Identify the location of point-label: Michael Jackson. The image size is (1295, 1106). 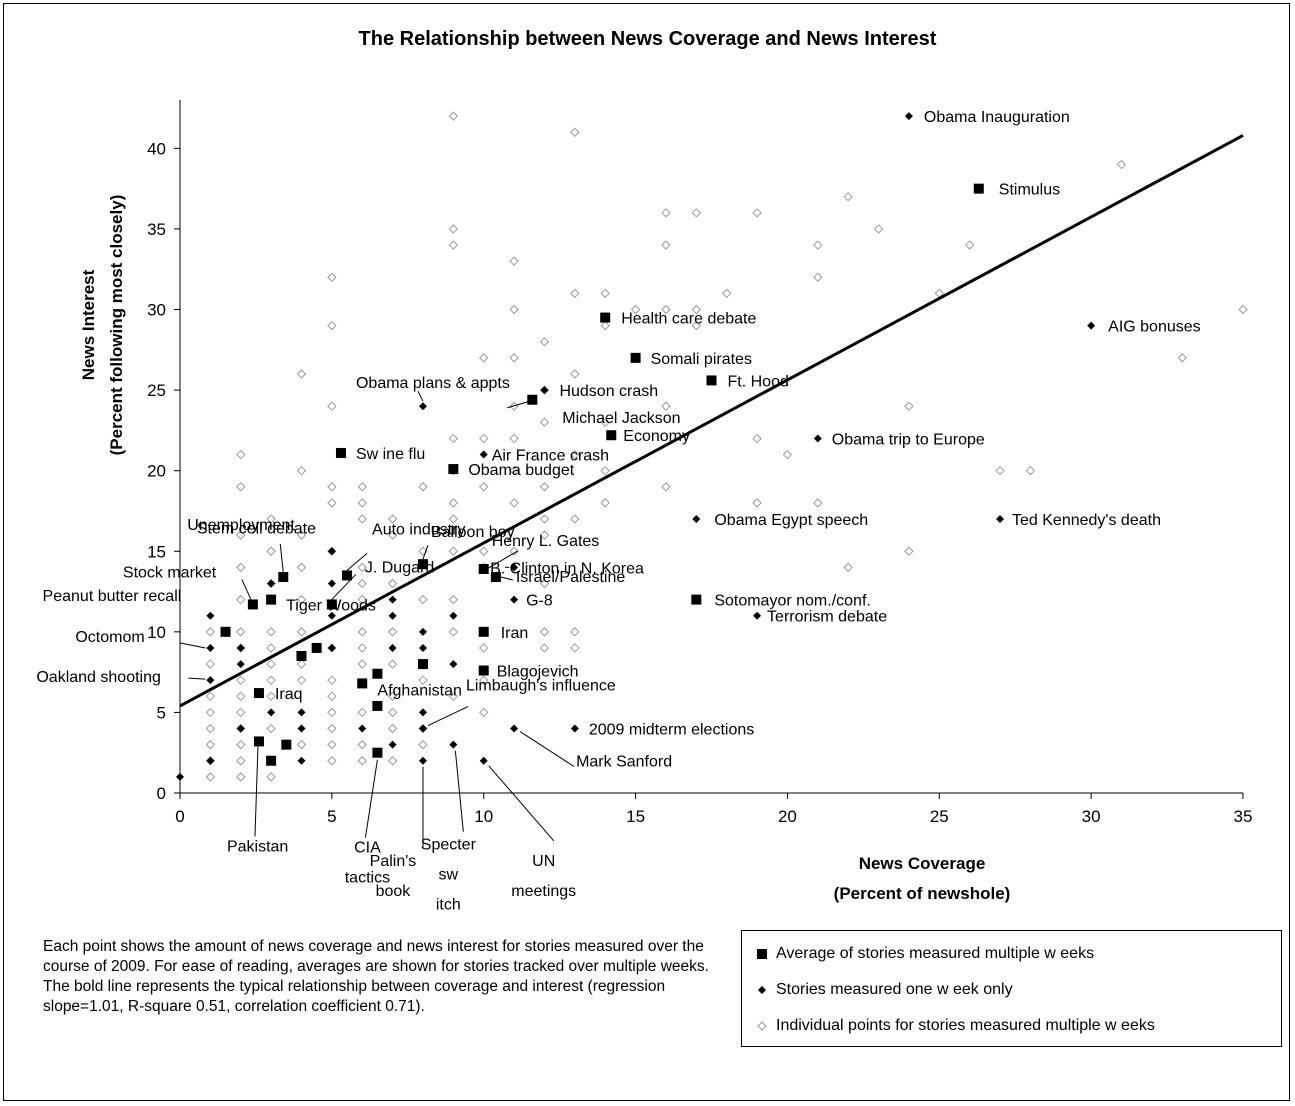
(621, 418).